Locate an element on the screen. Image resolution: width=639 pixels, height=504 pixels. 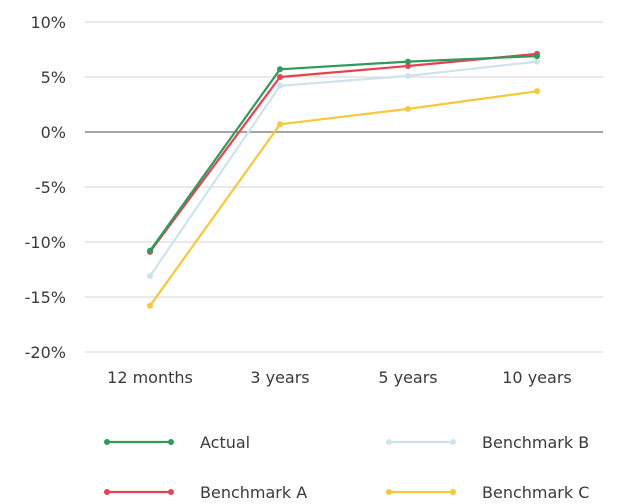
legend-item: Benchmark A is located at coordinates (205, 492).